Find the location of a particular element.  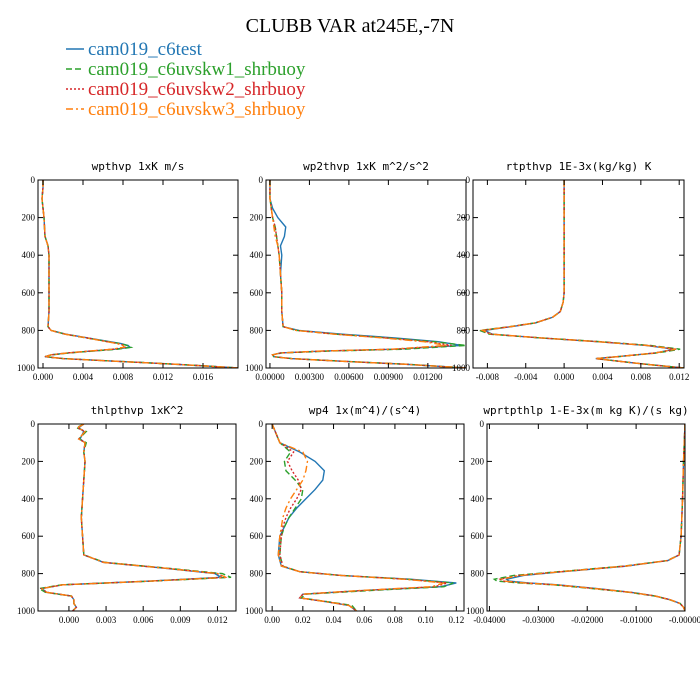

x-tick-label: 0.006 is located at coordinates (143, 620).